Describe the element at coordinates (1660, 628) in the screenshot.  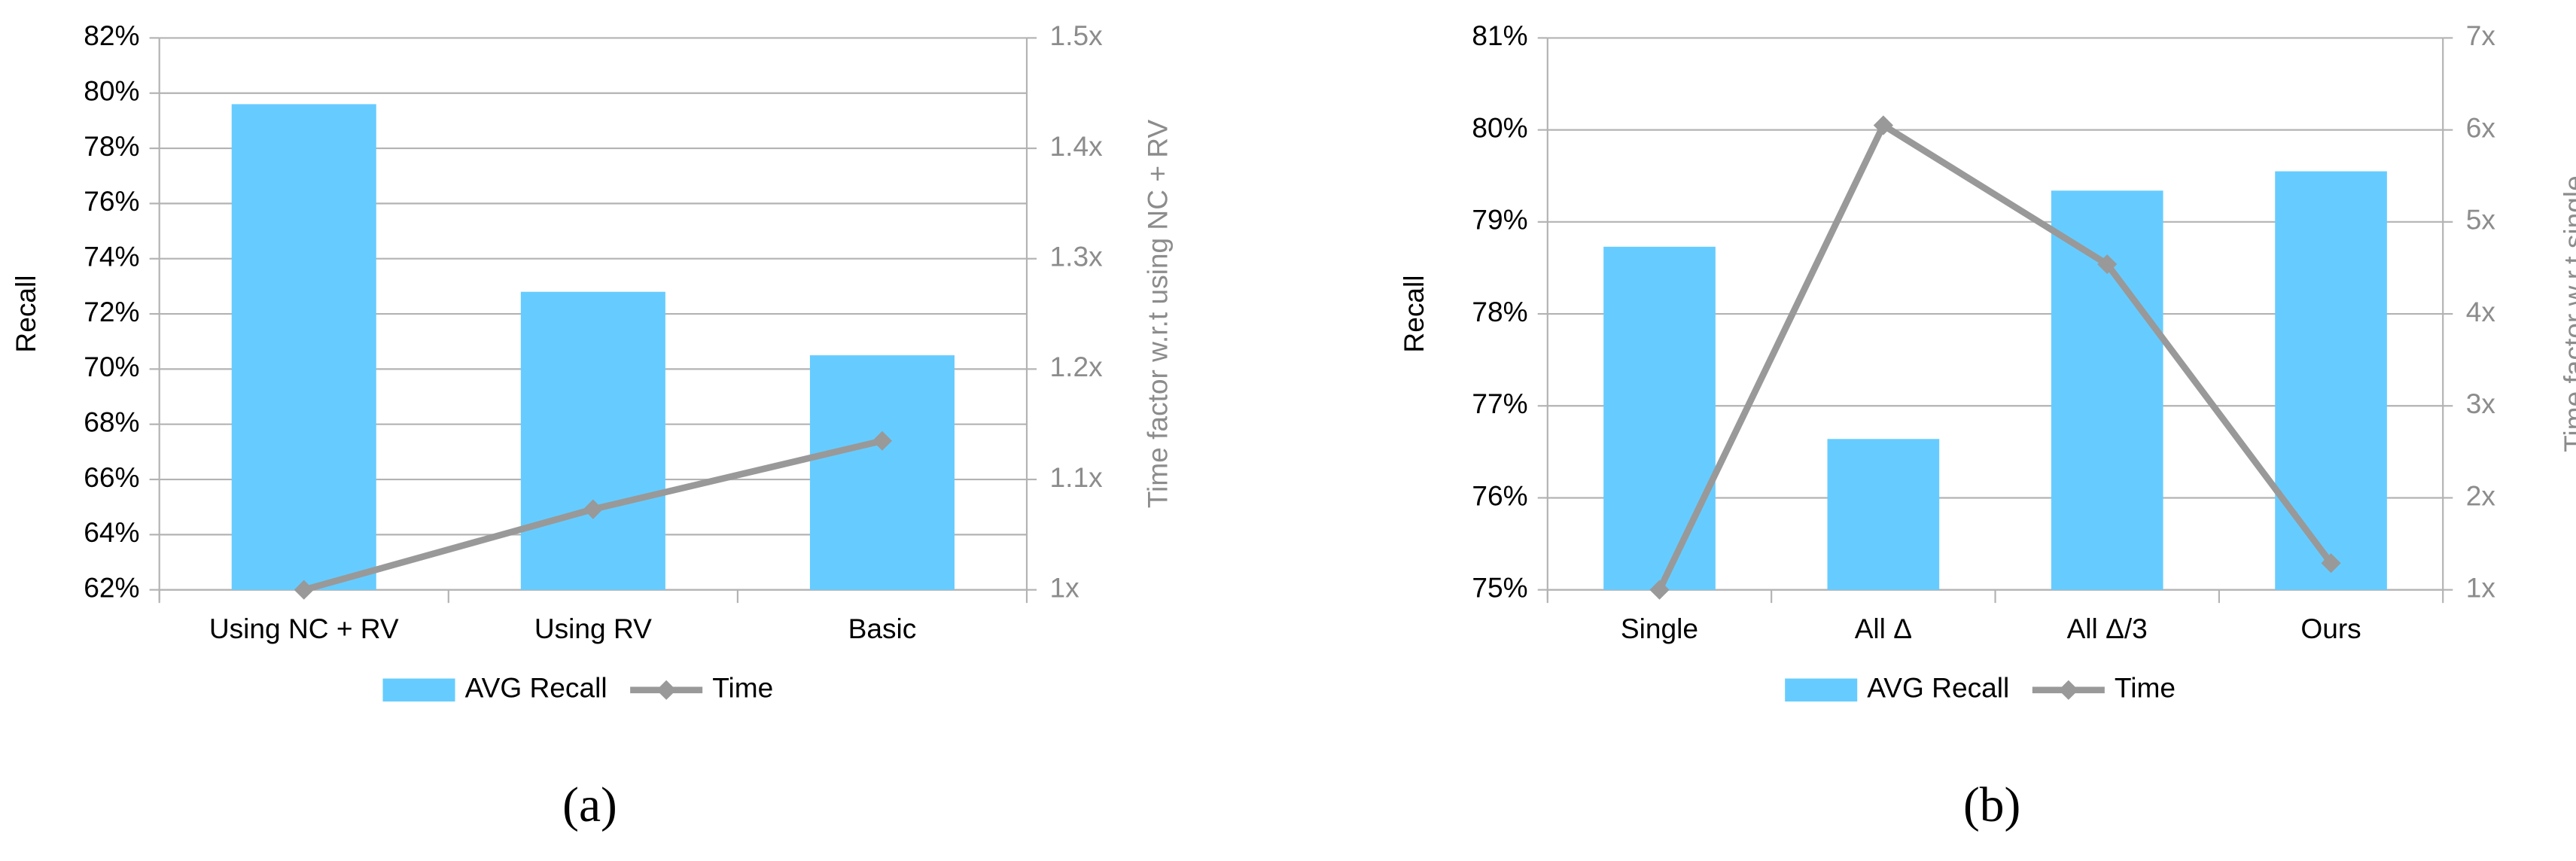
I see `x-tick-label: Single` at that location.